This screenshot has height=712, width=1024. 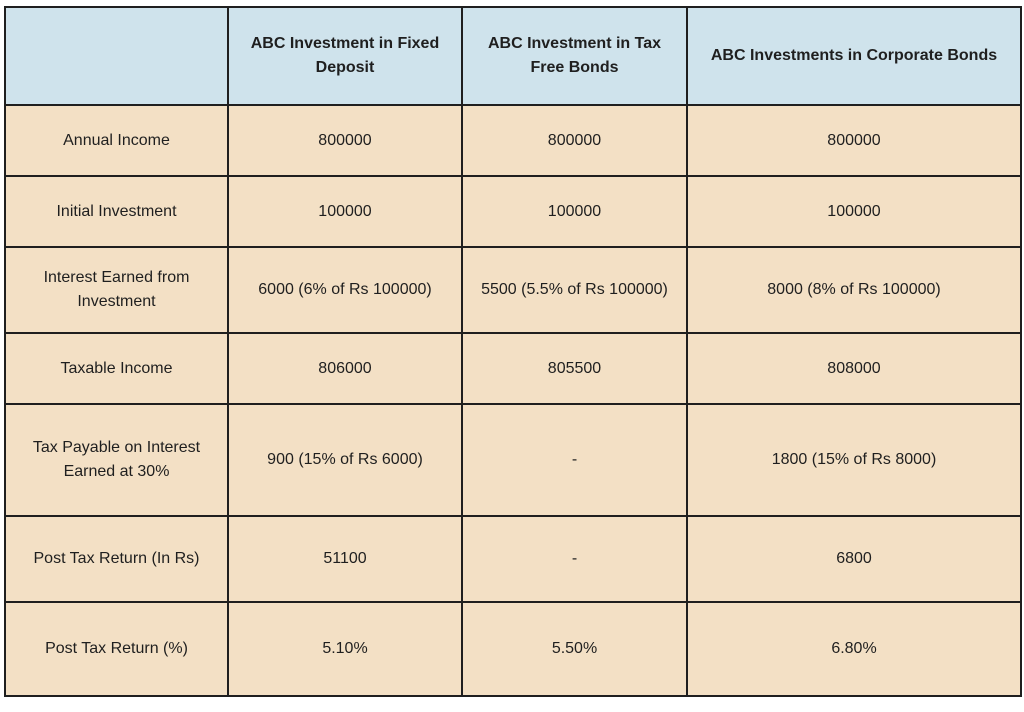 What do you see at coordinates (345, 56) in the screenshot?
I see `header-fixed-deposit: ABC Investment in Fixed Deposit` at bounding box center [345, 56].